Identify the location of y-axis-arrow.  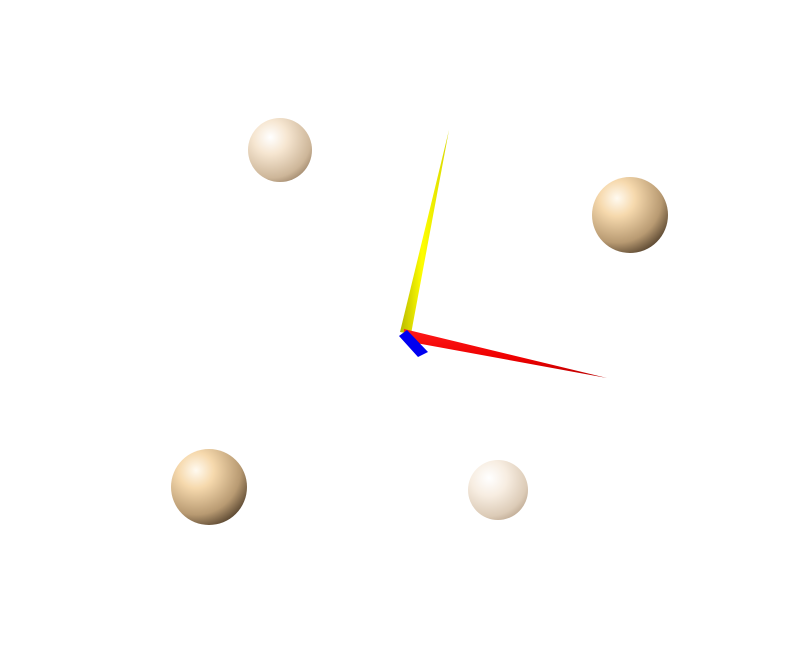
(424, 232).